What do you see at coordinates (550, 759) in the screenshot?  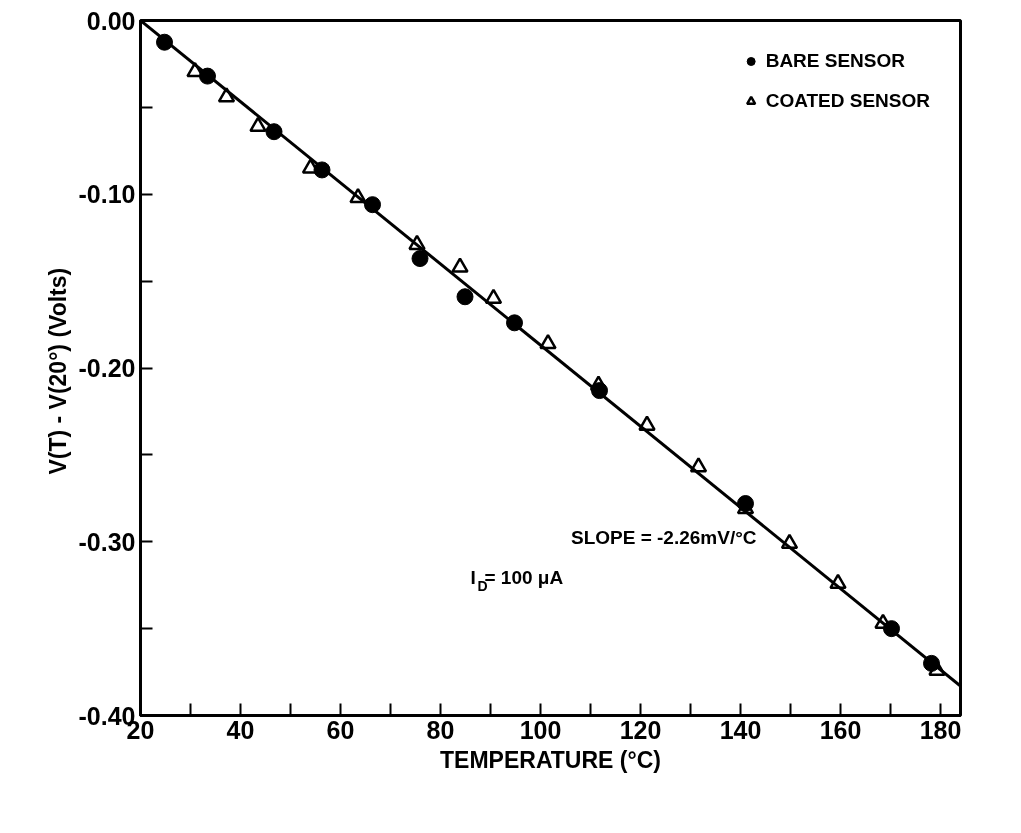 I see `x-axis-title: TEMPERATURE (°C)` at bounding box center [550, 759].